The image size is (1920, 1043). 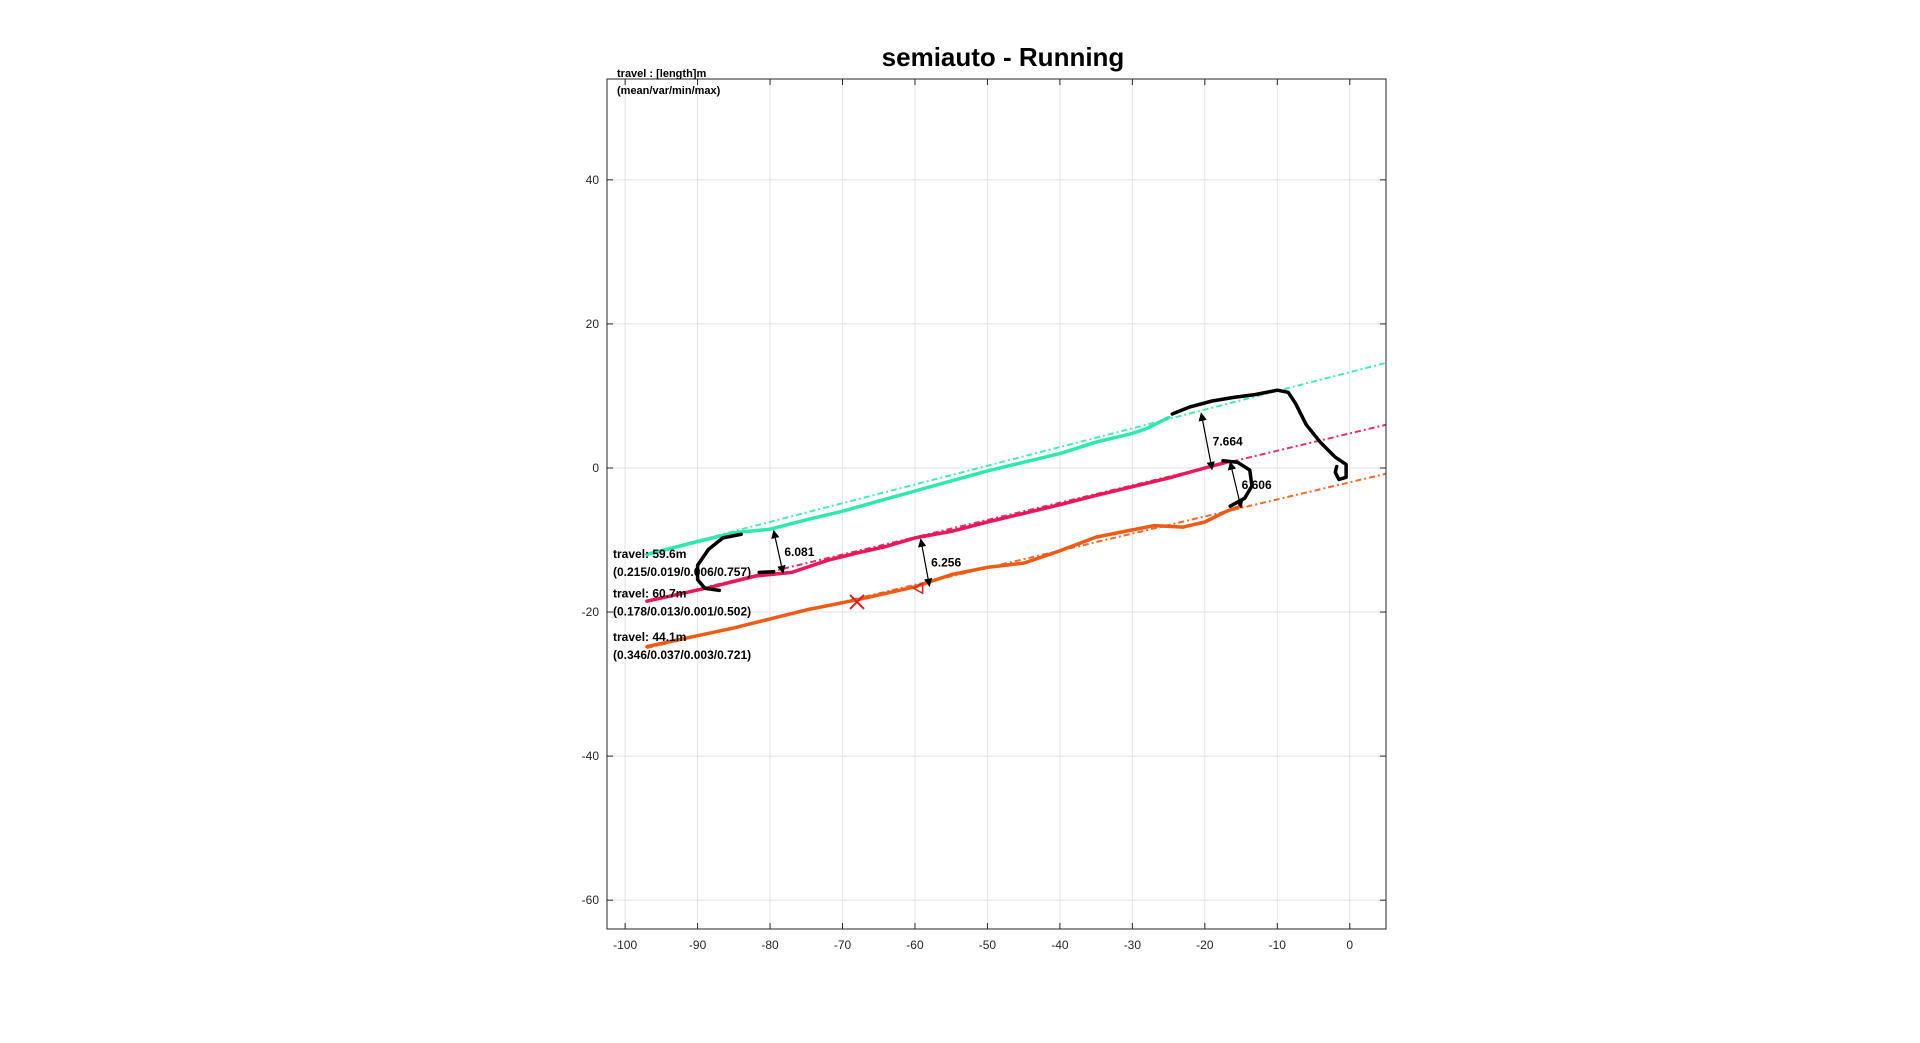 What do you see at coordinates (591, 612) in the screenshot?
I see `y-tick-label: -20` at bounding box center [591, 612].